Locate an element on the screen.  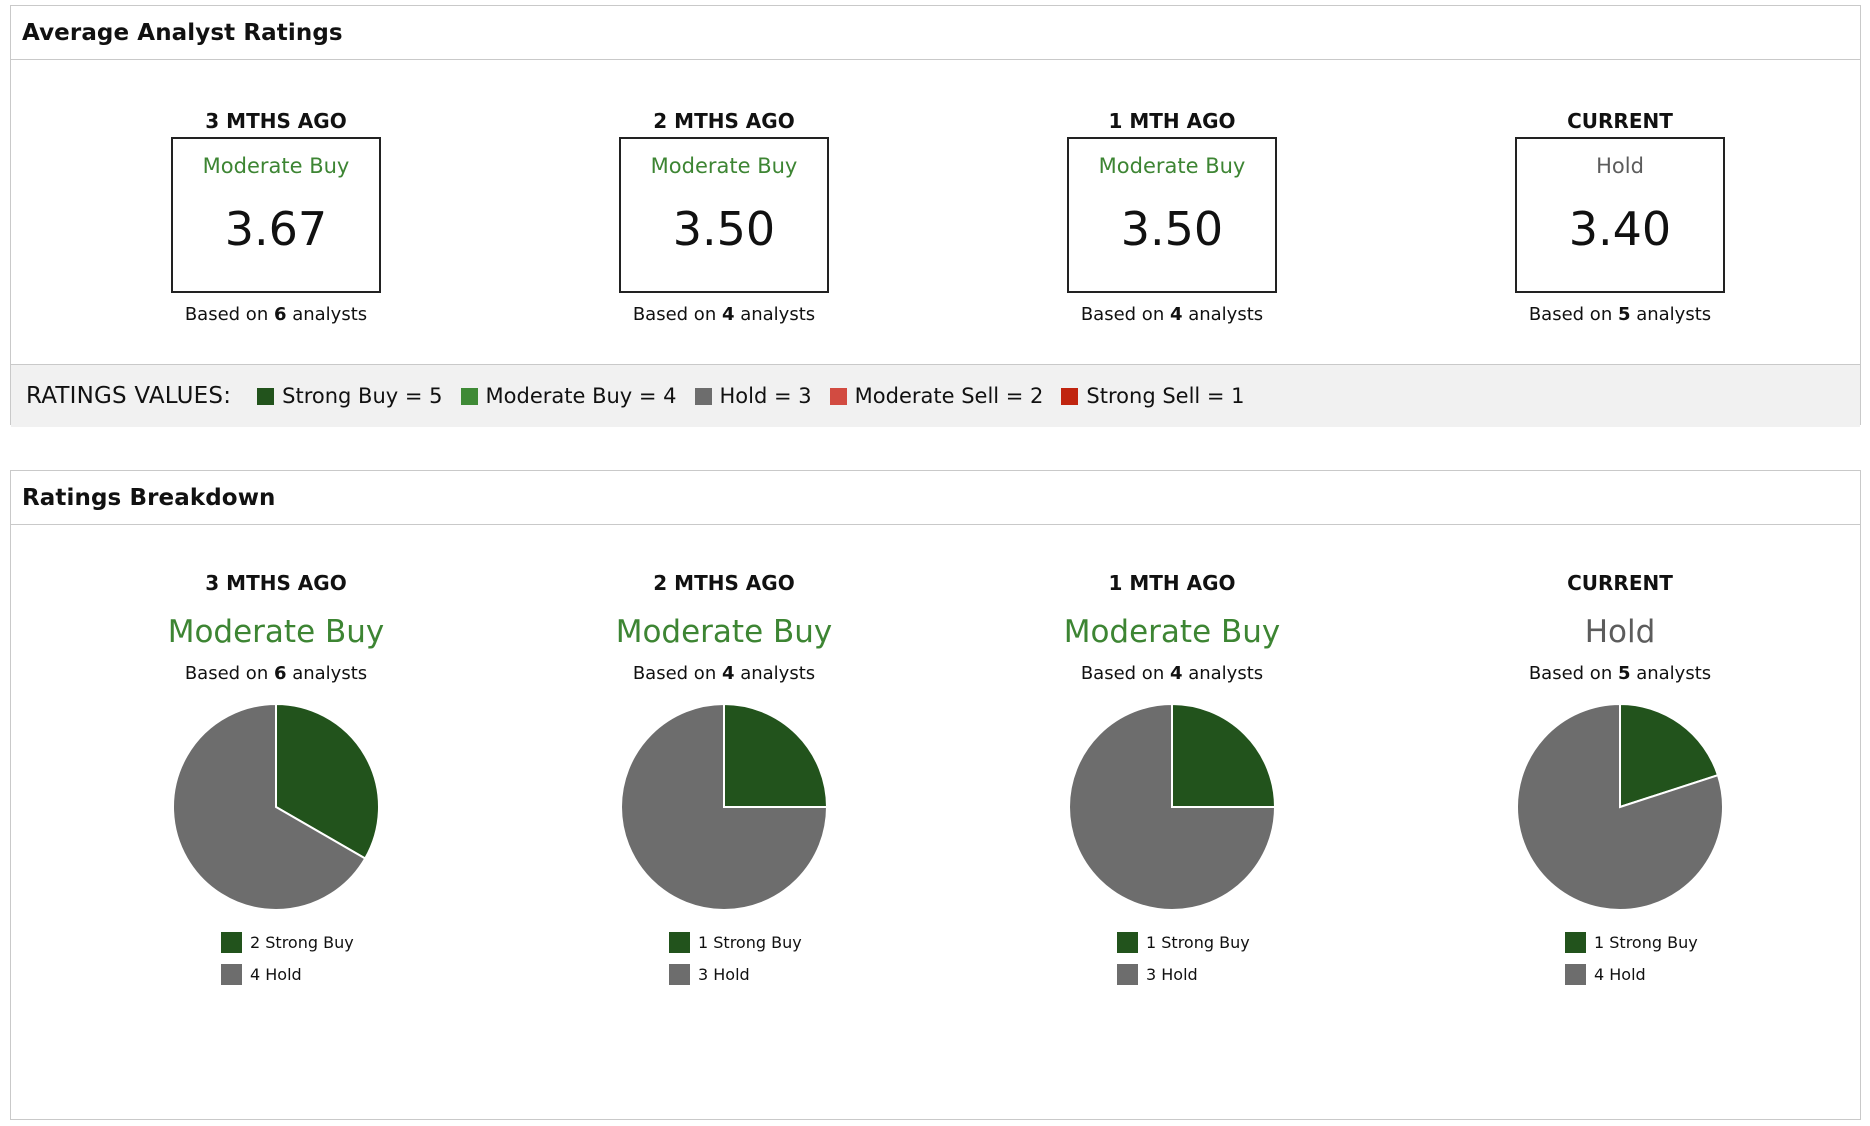
pie-legend: 1 Strong Buy 4 Hold is located at coordinates (1620, 958).